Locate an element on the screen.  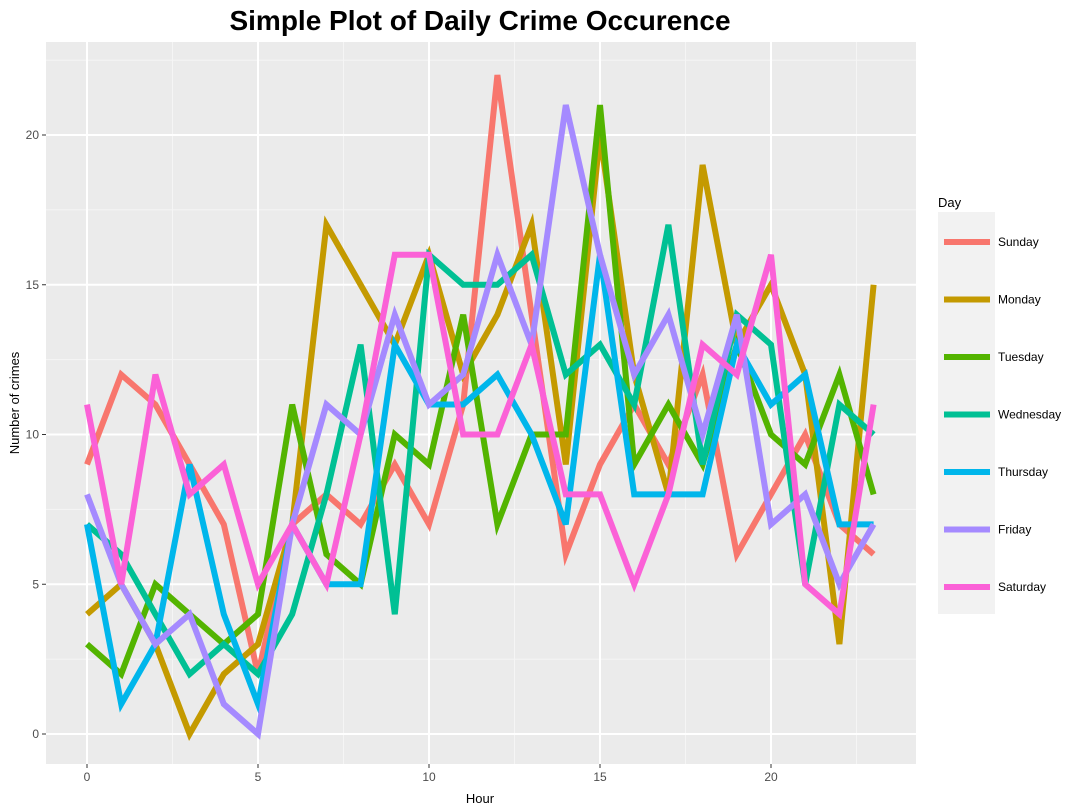
x-axis-ticks: 0 5 10 15 20 is located at coordinates (431, 774).